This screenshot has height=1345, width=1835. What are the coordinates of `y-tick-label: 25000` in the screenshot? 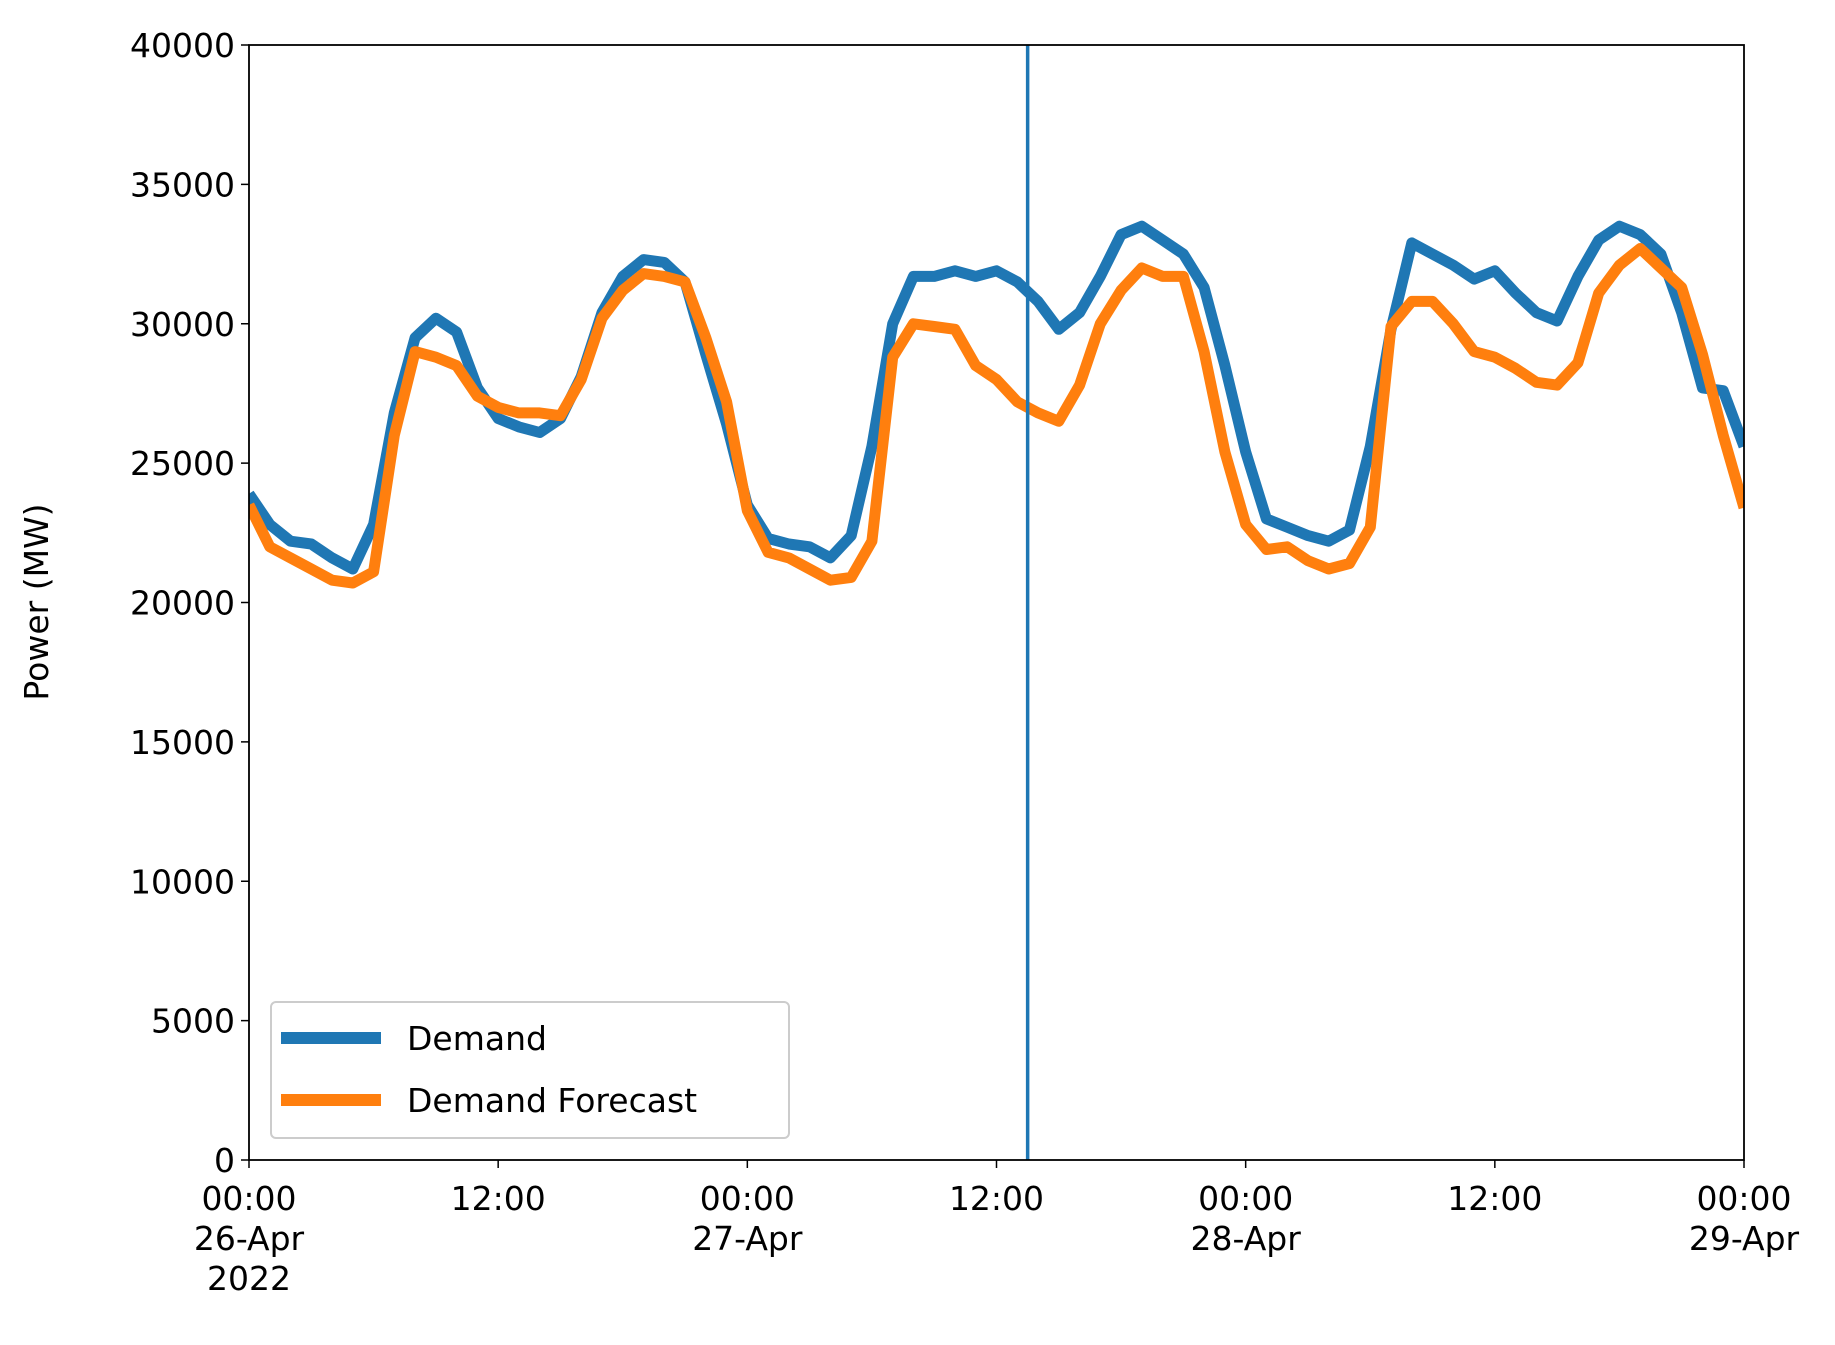 It's located at (182, 463).